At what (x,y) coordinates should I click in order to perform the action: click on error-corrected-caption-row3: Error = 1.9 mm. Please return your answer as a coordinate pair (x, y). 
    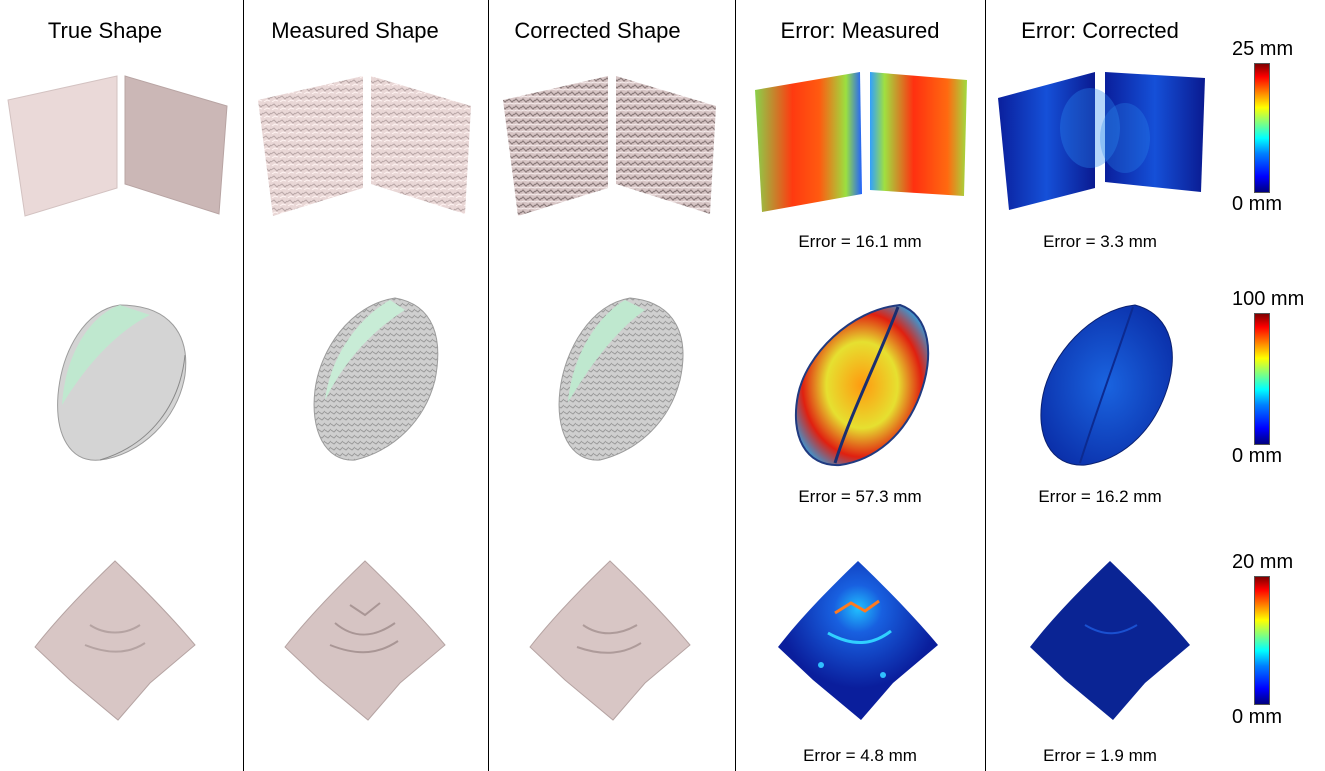
    Looking at the image, I should click on (1100, 755).